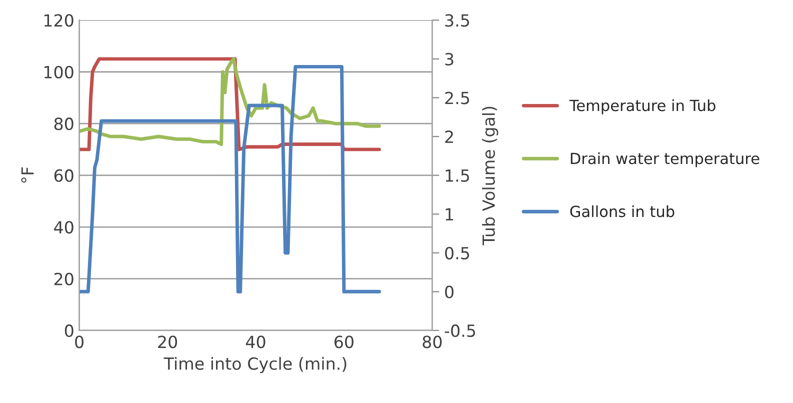  I want to click on y2-tick-label: 0.5, so click(457, 253).